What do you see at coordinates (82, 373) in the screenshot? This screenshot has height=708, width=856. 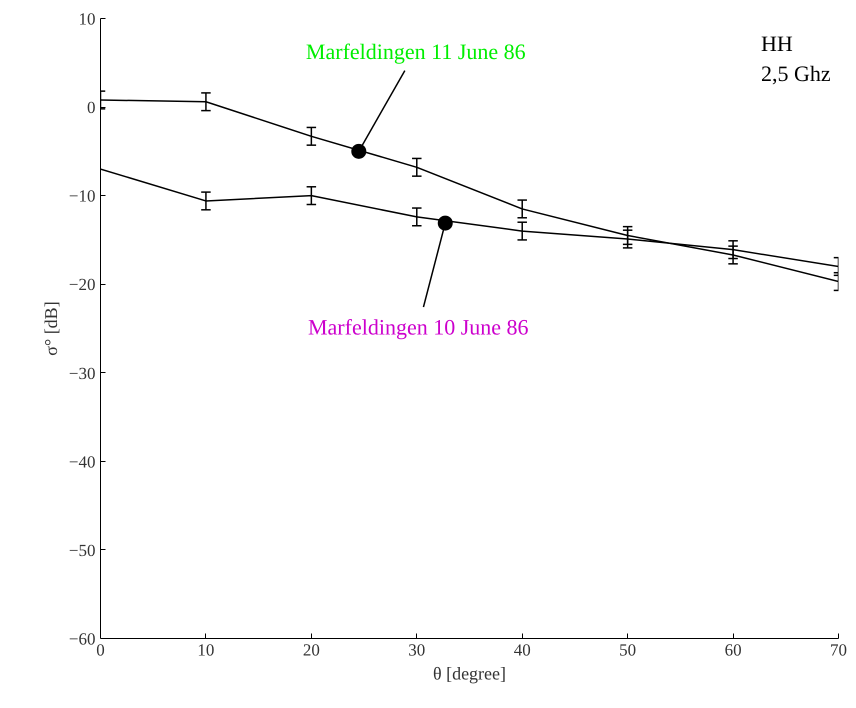 I see `y-tick-label: −30` at bounding box center [82, 373].